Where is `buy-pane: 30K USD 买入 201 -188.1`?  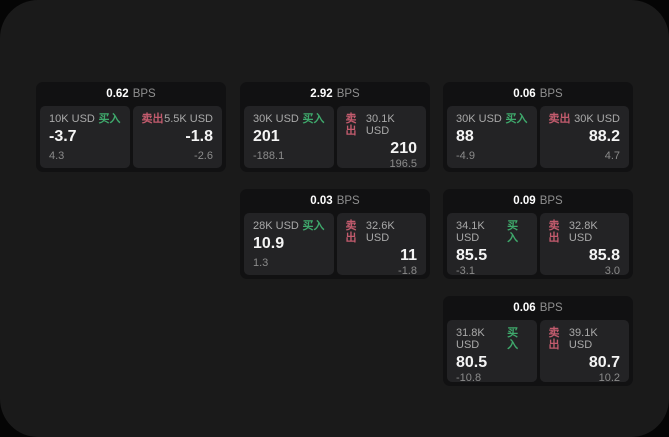
buy-pane: 30K USD 买入 201 -188.1 is located at coordinates (289, 137).